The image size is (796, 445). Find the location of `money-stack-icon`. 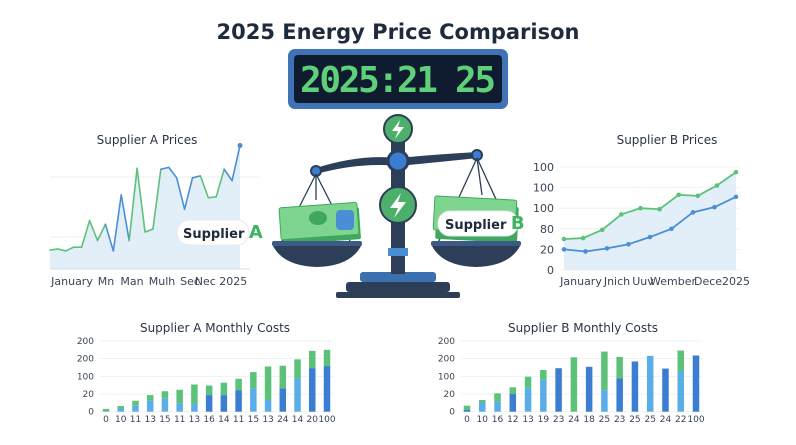

money-stack-icon is located at coordinates (319, 223).